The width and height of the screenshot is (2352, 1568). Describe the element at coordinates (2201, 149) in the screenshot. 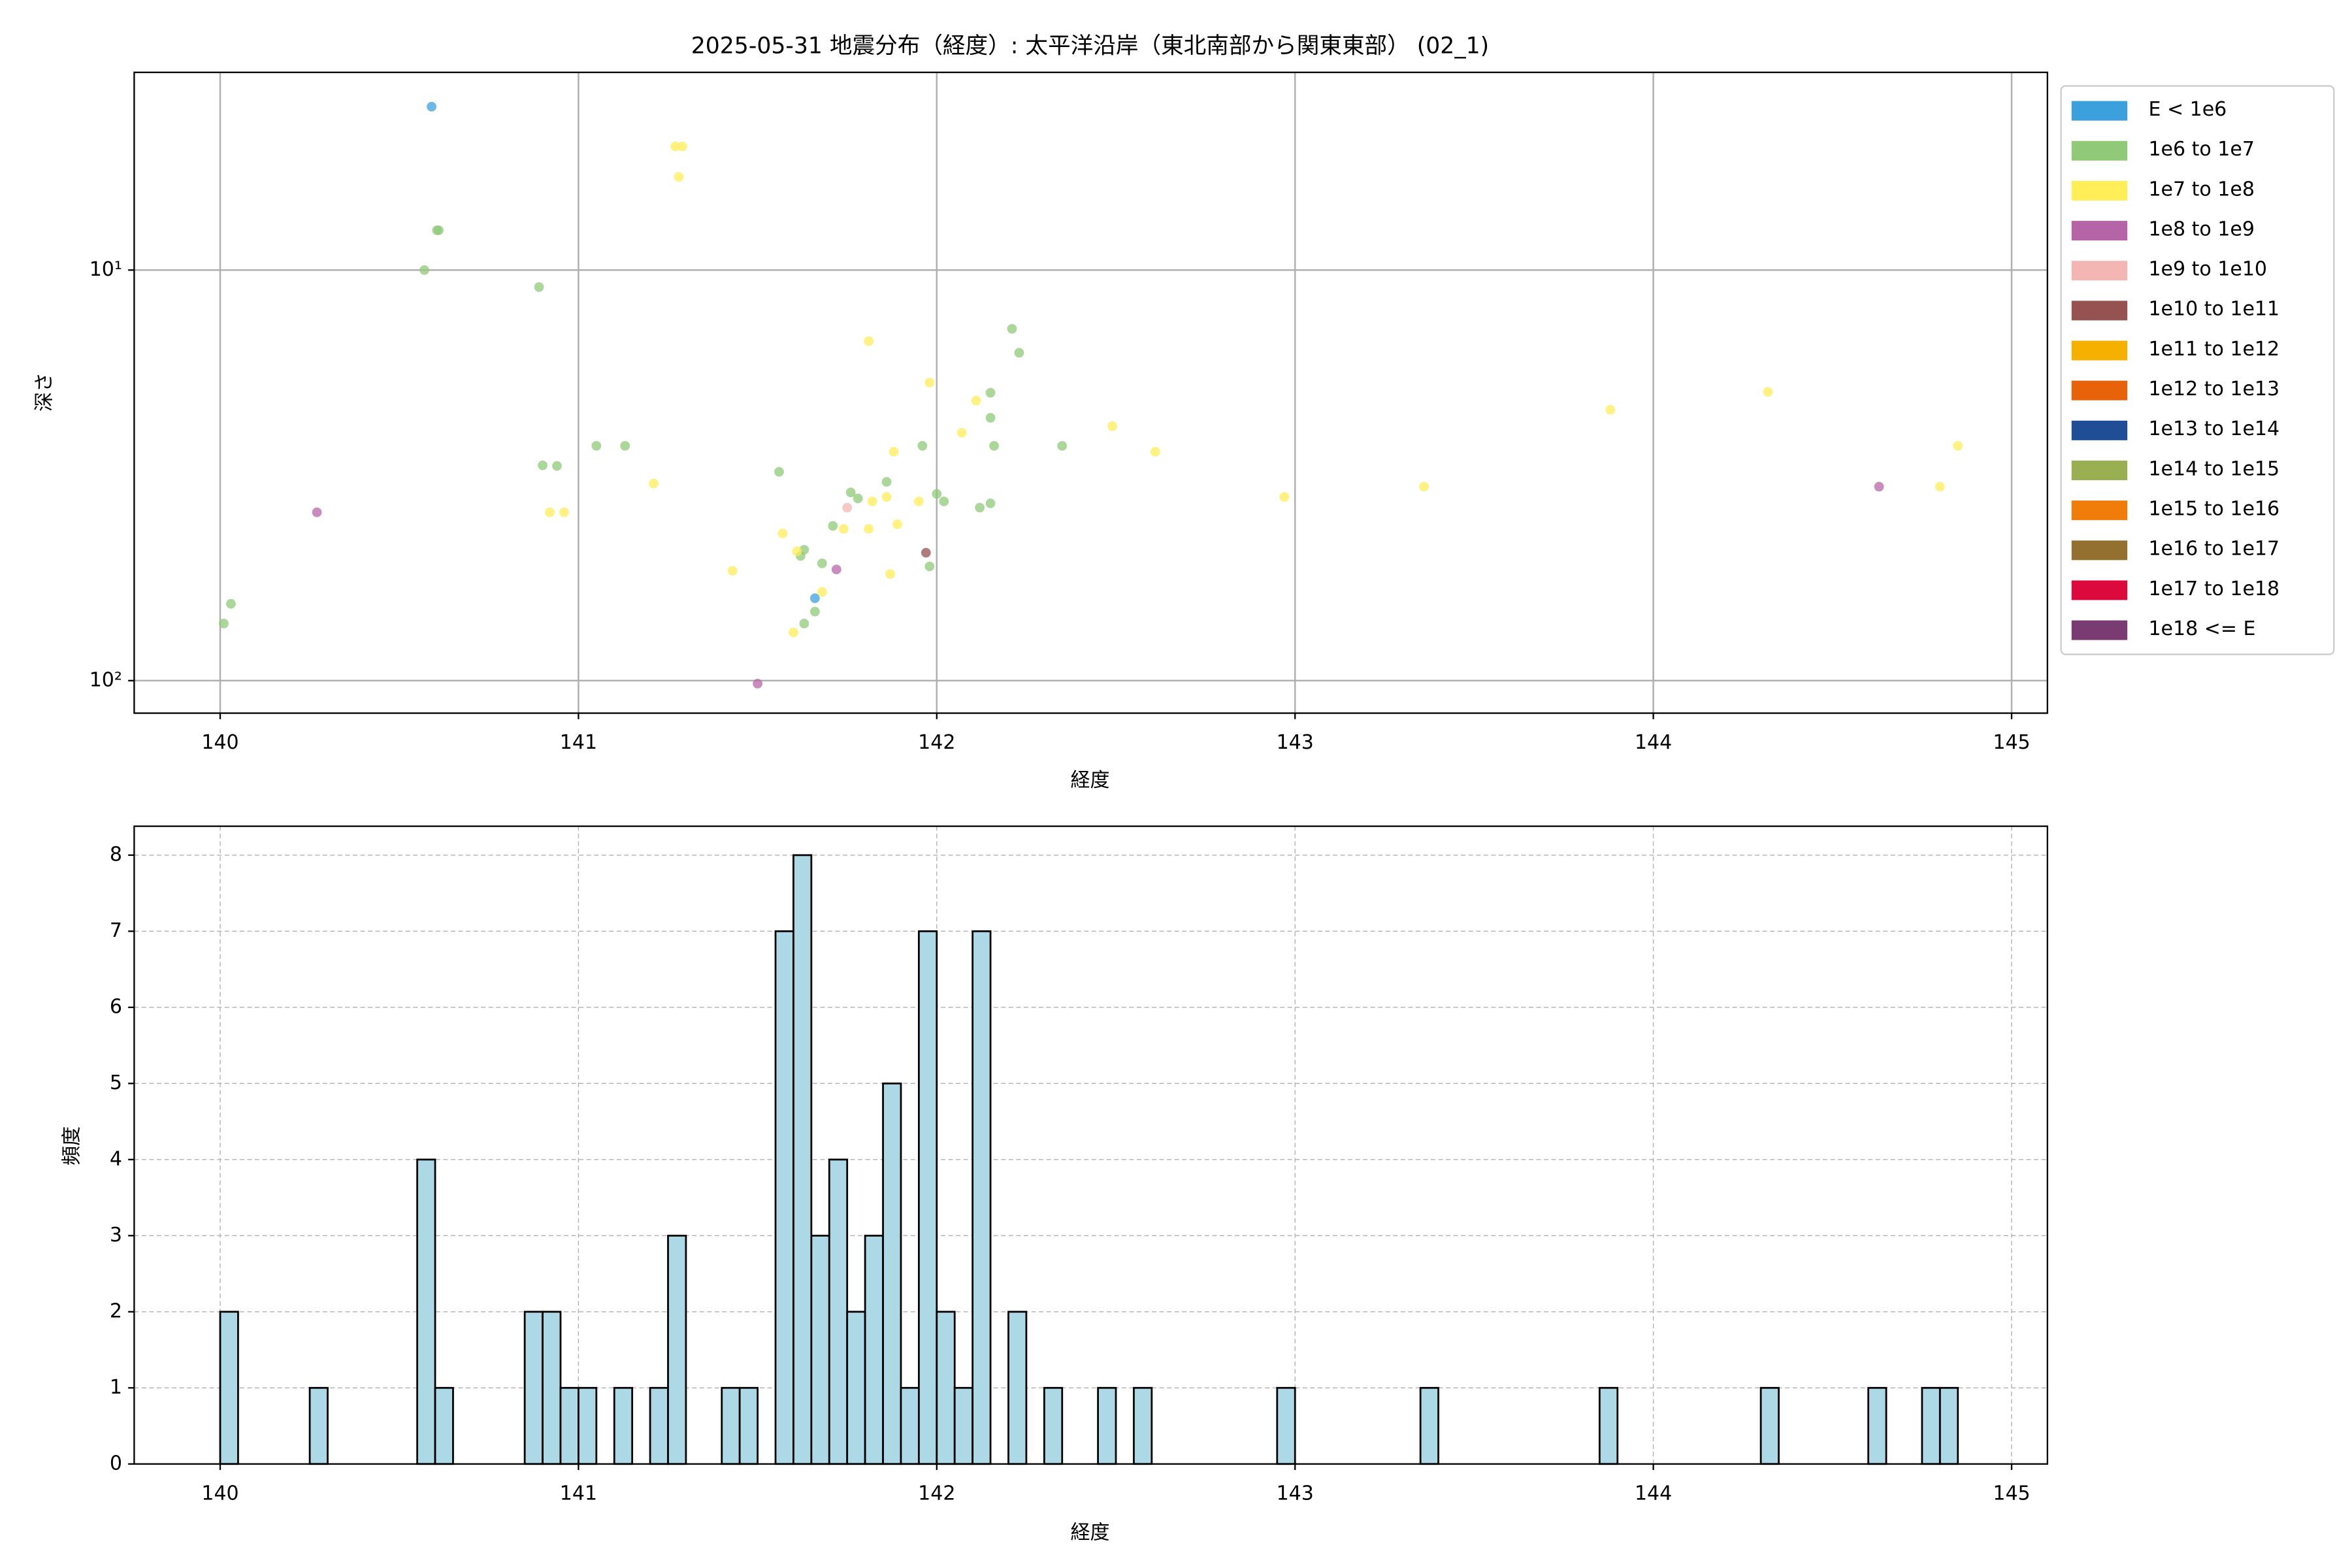

I see `legend-label: 1e6 to 1e7` at that location.